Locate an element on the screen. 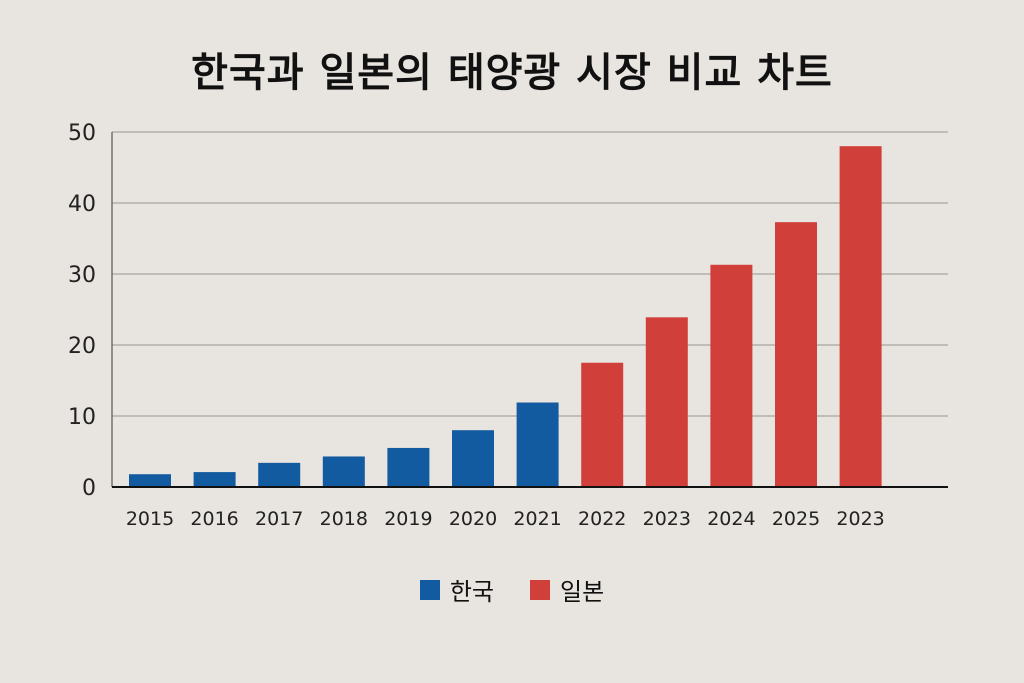 The height and width of the screenshot is (683, 1024). y-tick-label: 30 is located at coordinates (82, 275).